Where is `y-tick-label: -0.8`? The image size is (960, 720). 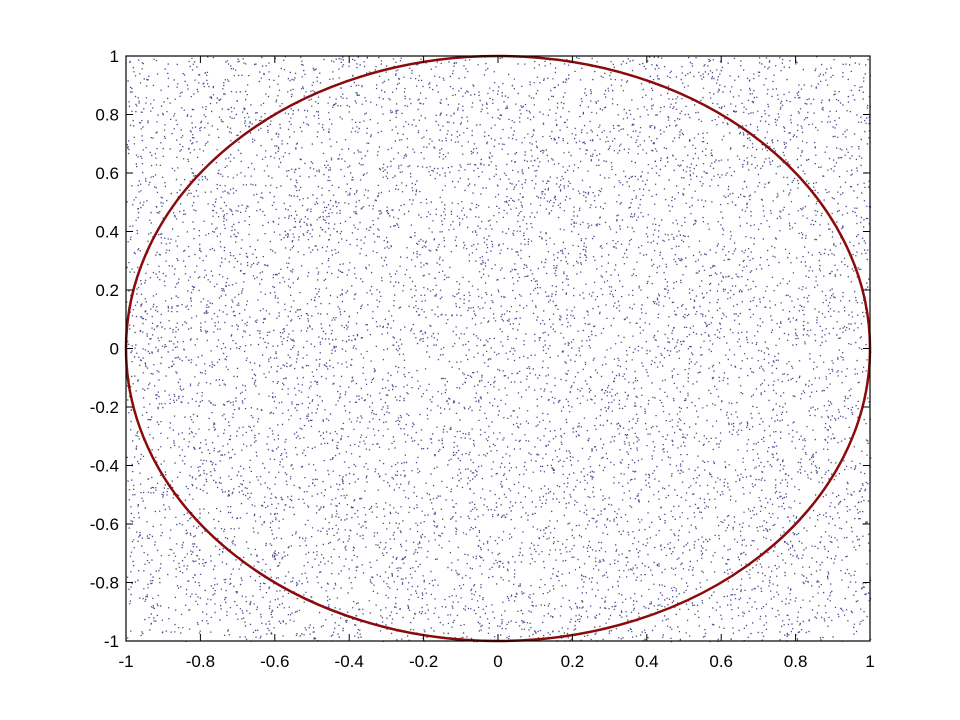 y-tick-label: -0.8 is located at coordinates (104, 583).